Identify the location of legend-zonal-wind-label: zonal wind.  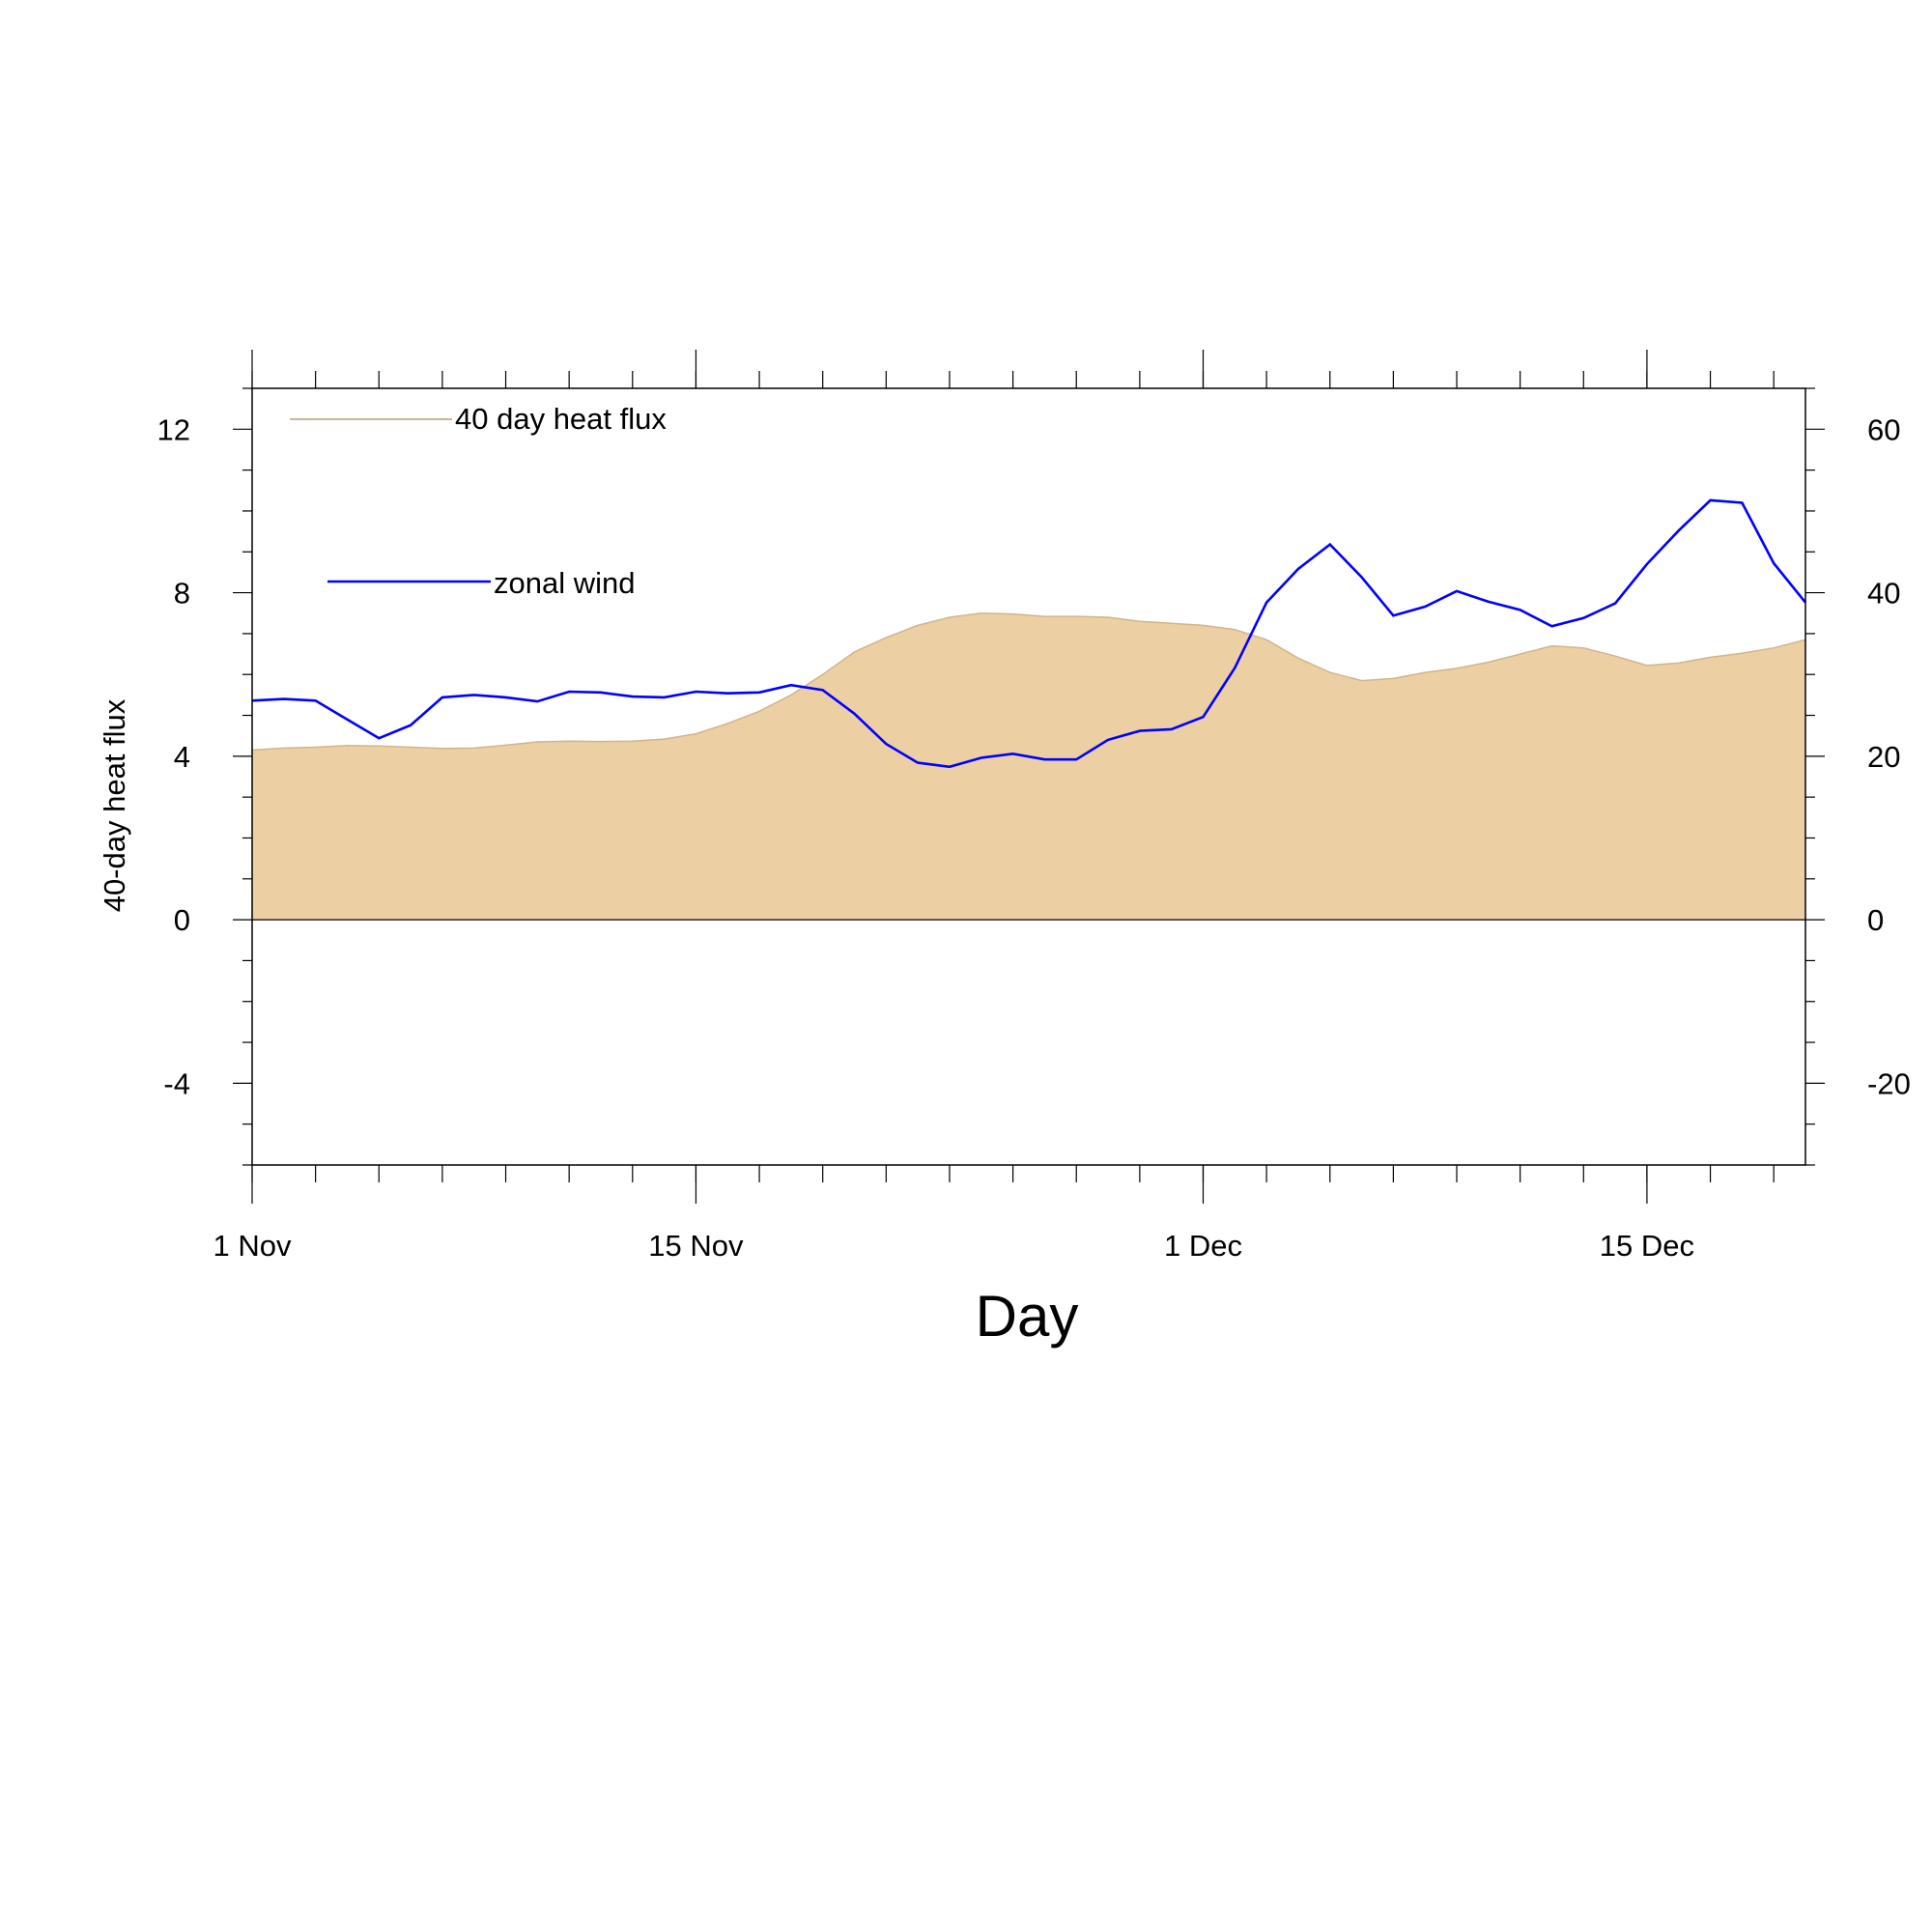
(564, 583).